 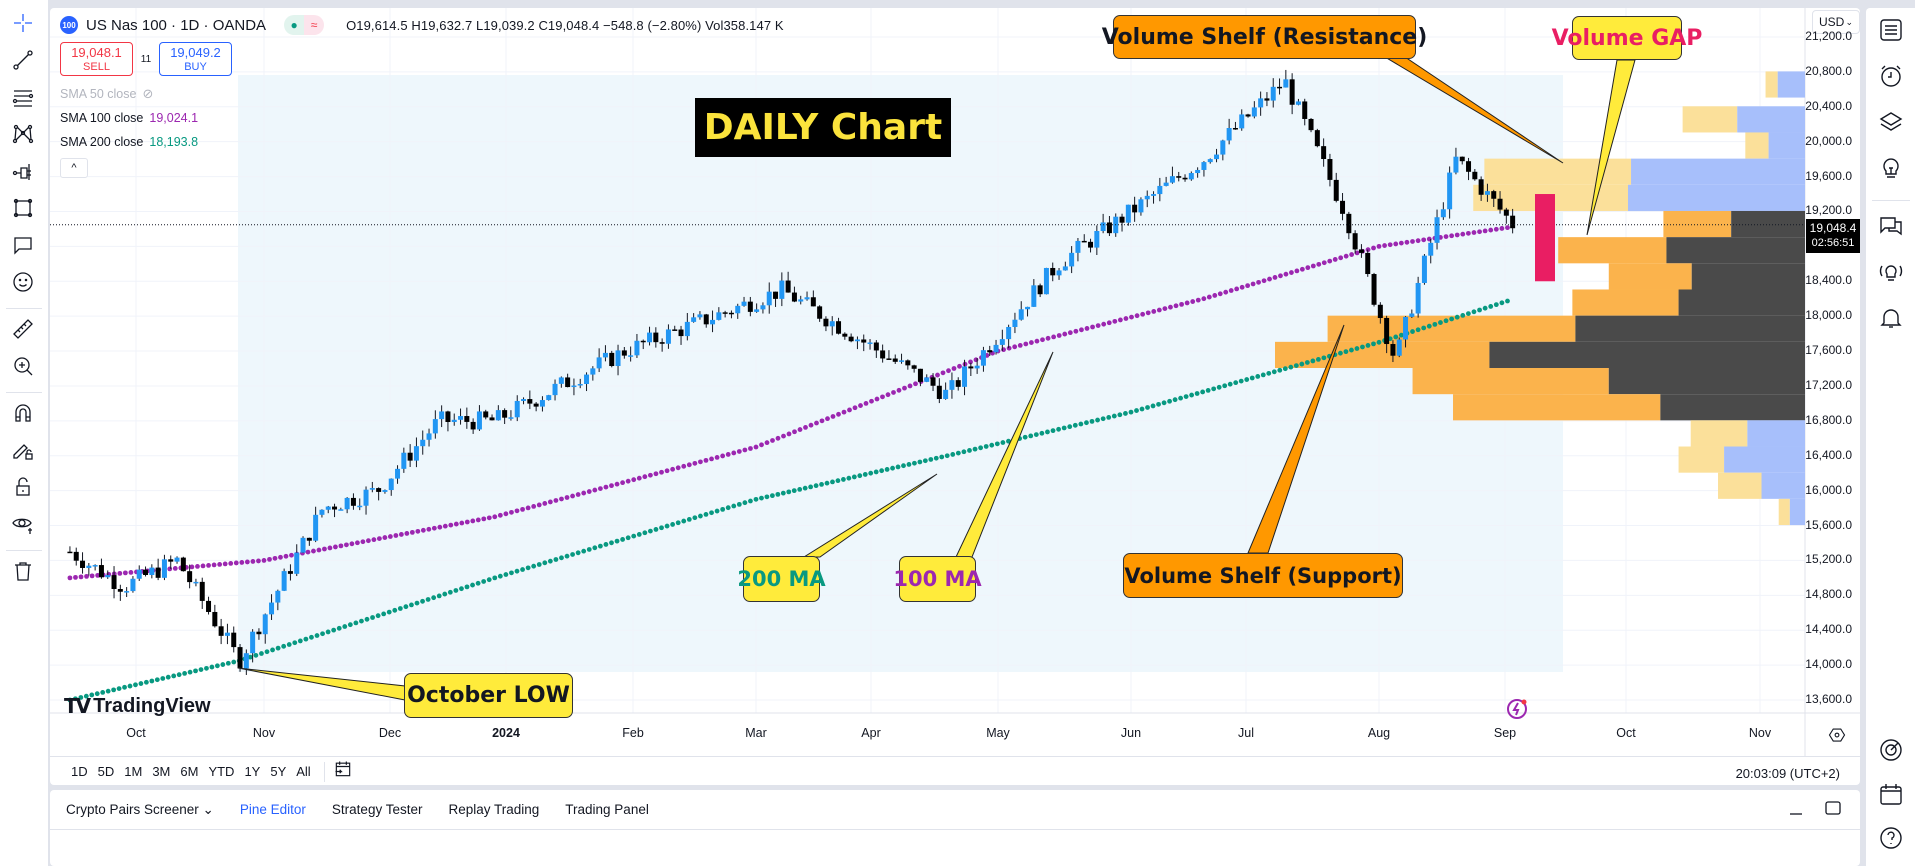 I want to click on crosshair-tool, so click(x=23, y=25).